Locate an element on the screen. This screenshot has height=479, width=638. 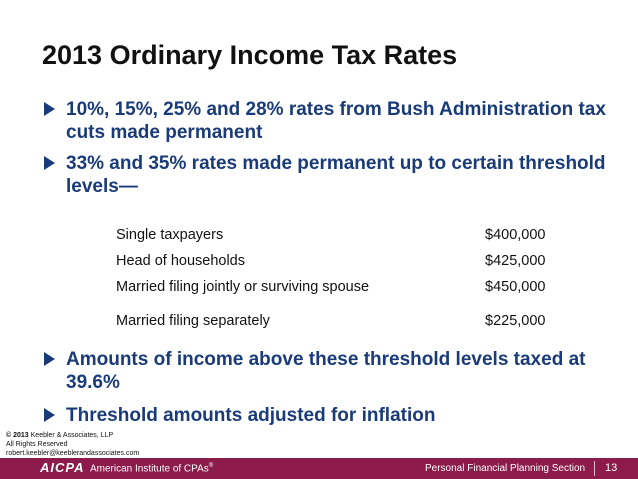
threshold-amount: $425,000 is located at coordinates (515, 261).